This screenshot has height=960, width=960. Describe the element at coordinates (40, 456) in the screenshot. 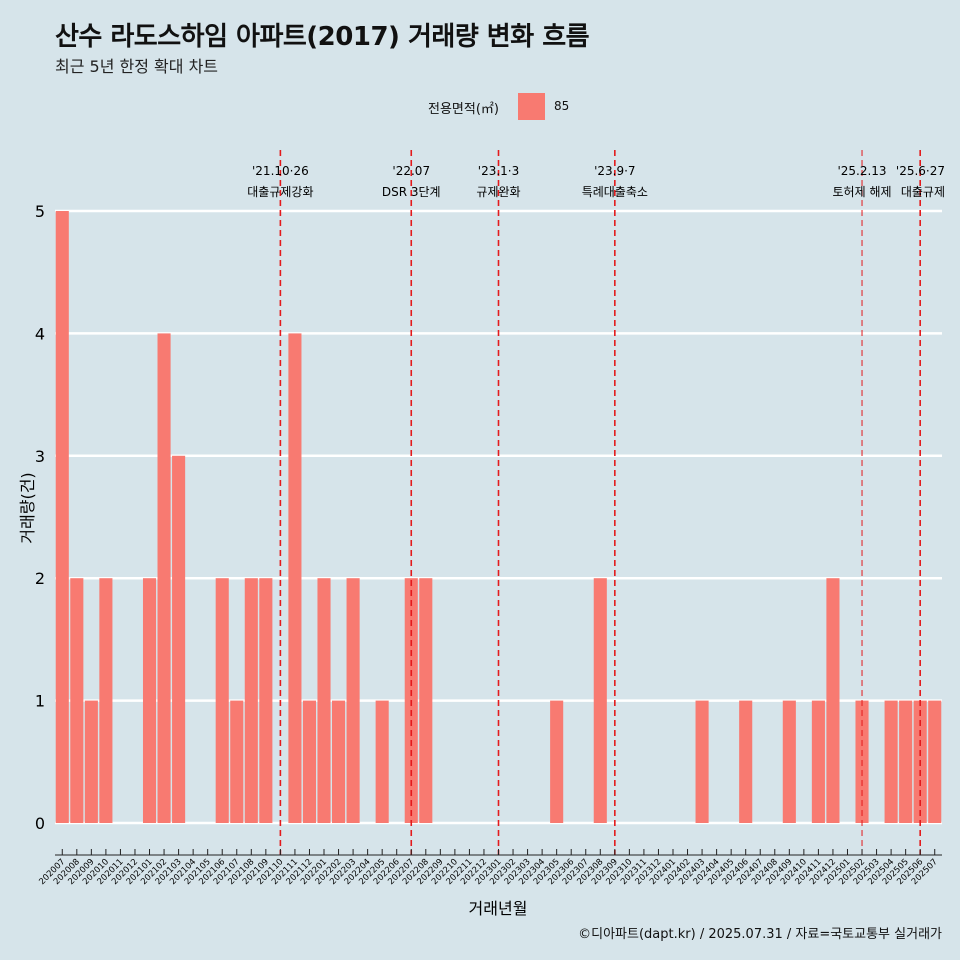

I see `y-tick-label: 3` at that location.